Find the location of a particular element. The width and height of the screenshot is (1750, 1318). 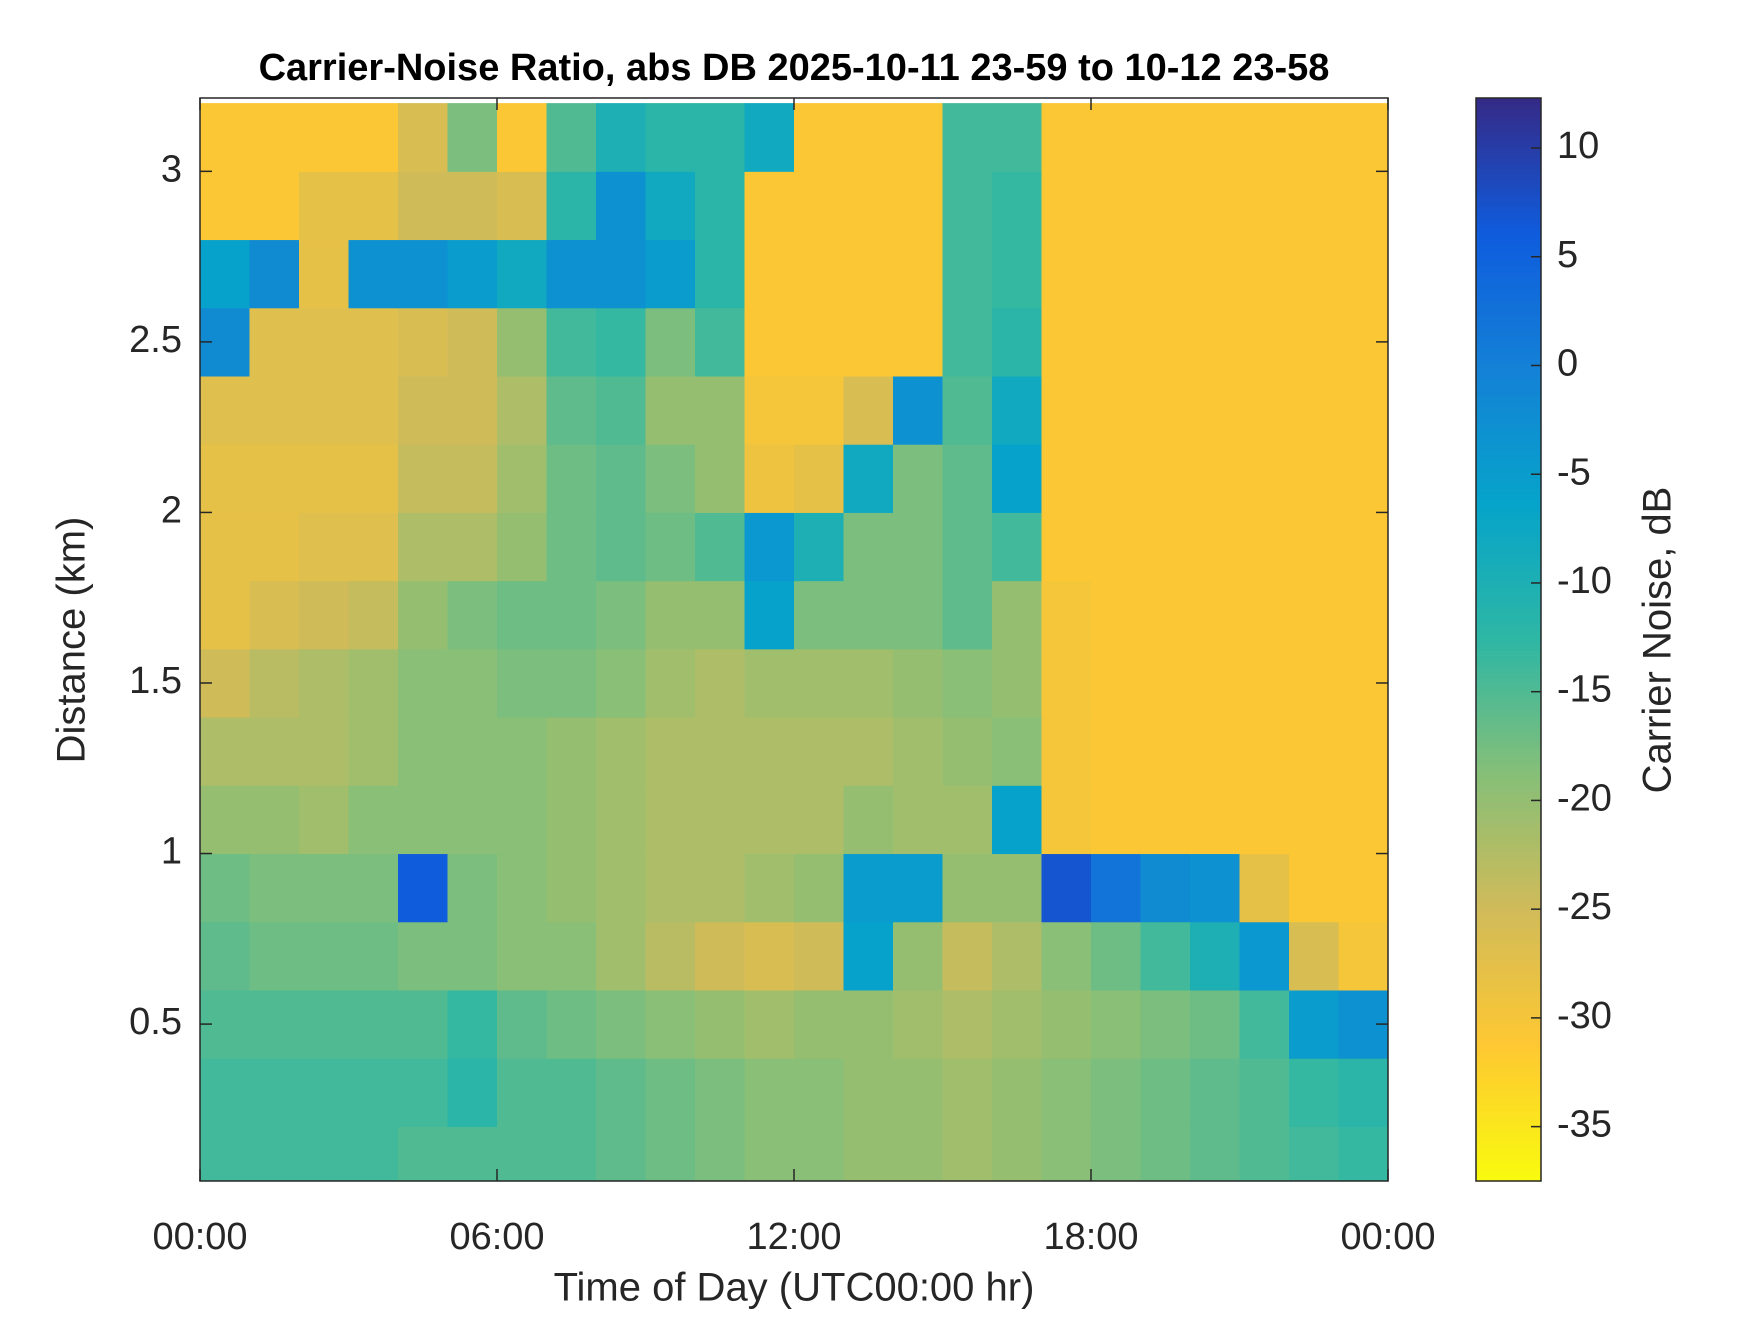

x-tick-label: 06:00 is located at coordinates (496, 1237).